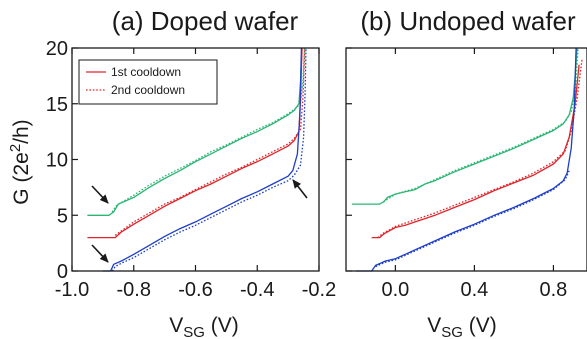 The image size is (587, 339). I want to click on panel-b-x-tick-label: 0.0, so click(395, 290).